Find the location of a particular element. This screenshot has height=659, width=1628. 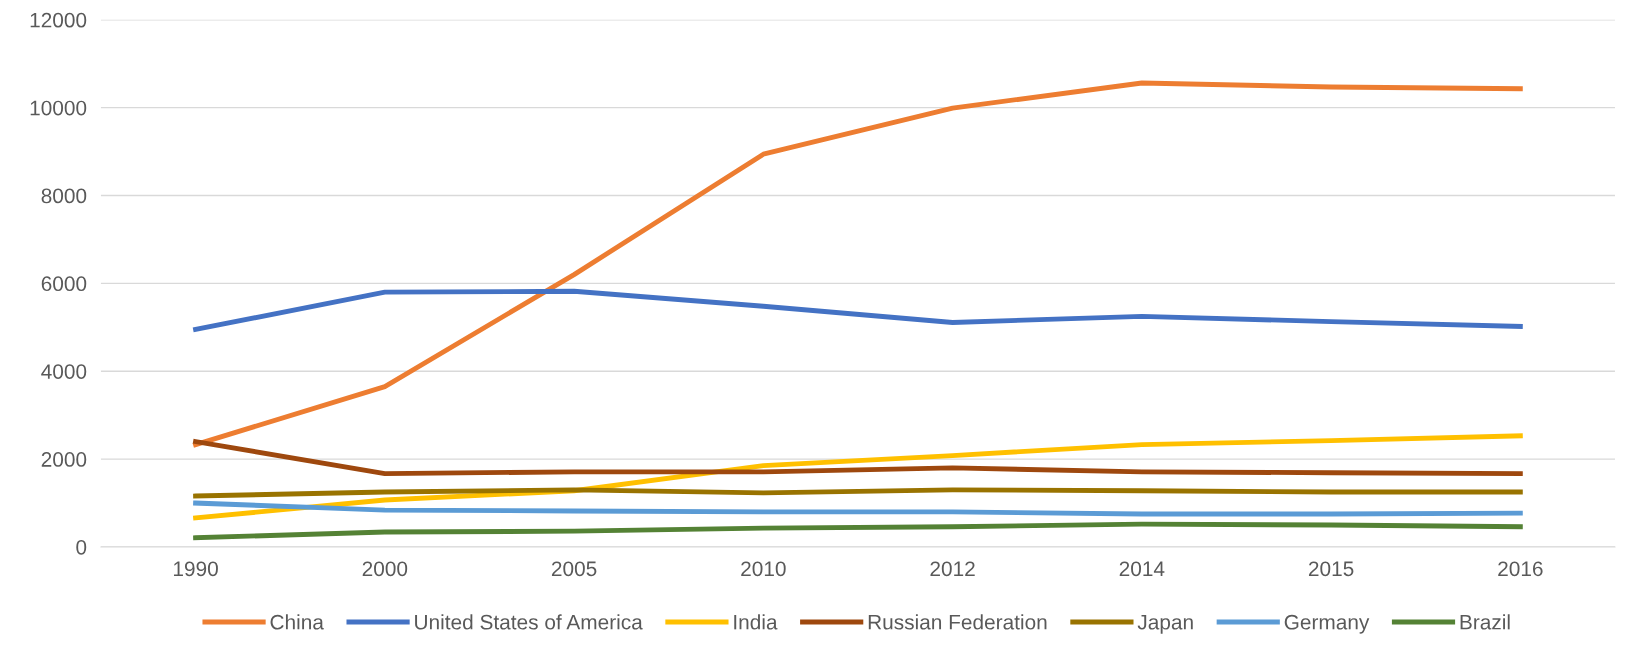

x-tick-label: 2015 is located at coordinates (1331, 569).